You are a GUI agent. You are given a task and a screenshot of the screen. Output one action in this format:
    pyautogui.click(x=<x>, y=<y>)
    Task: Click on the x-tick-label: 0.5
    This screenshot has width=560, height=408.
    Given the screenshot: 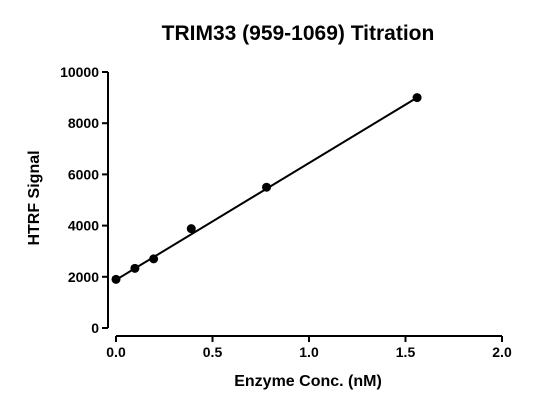 What is the action you would take?
    pyautogui.click(x=213, y=352)
    